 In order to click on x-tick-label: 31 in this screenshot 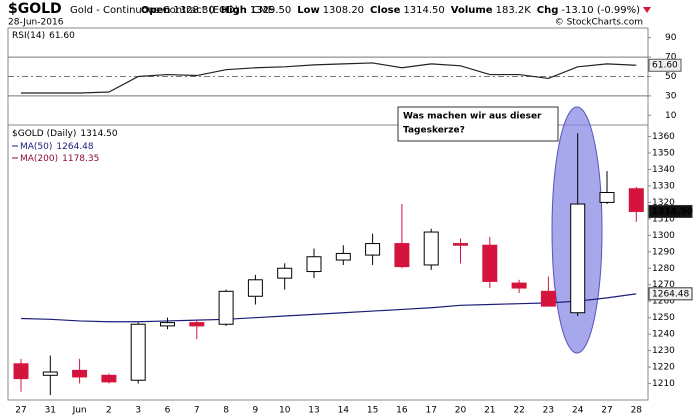, I will do `click(50, 411)`.